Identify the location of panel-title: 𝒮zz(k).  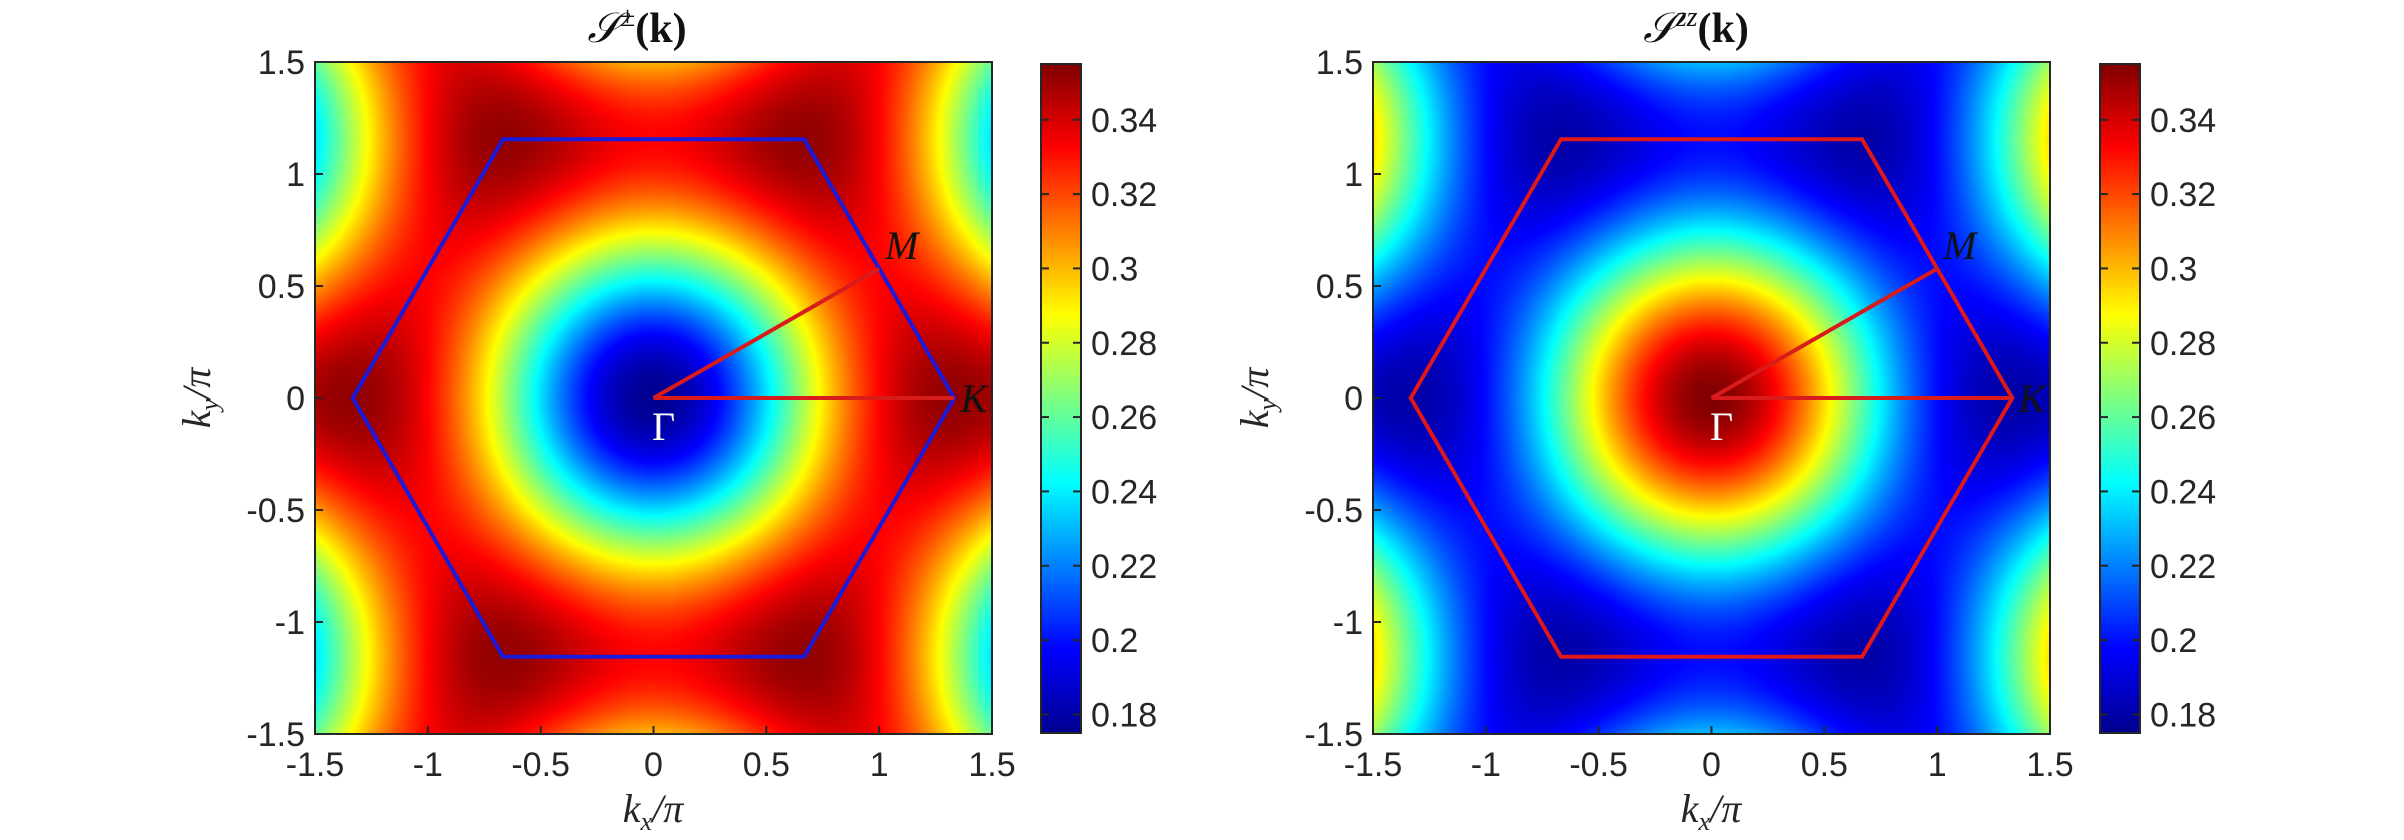
(1696, 27).